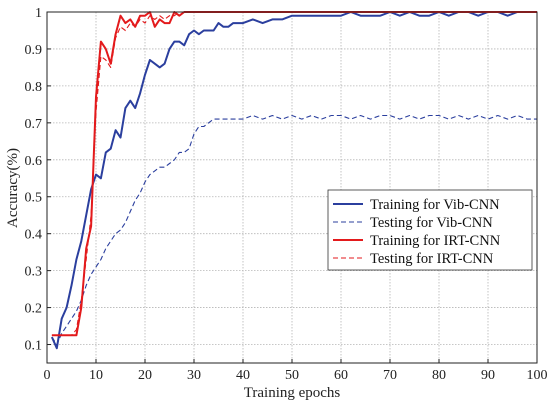  What do you see at coordinates (34, 309) in the screenshot?
I see `y-tick-label: 0.2` at bounding box center [34, 309].